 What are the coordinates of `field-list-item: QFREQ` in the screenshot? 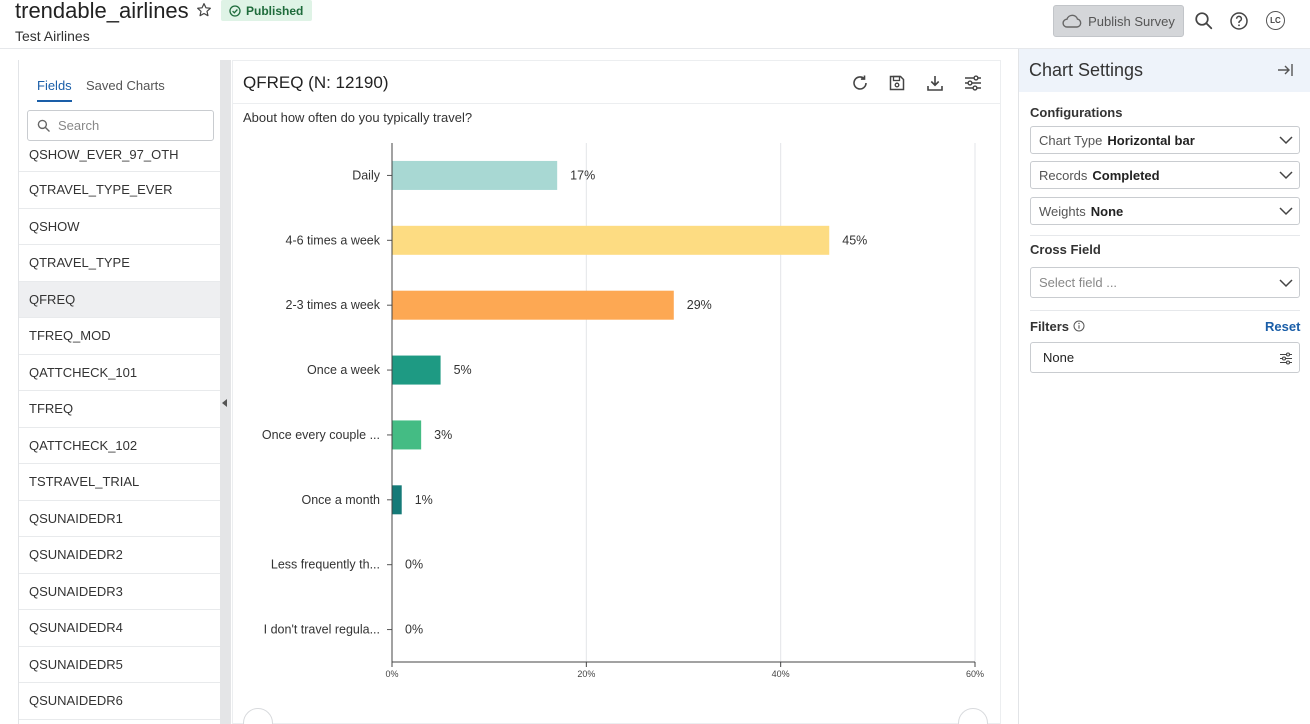 It's located at (119, 299).